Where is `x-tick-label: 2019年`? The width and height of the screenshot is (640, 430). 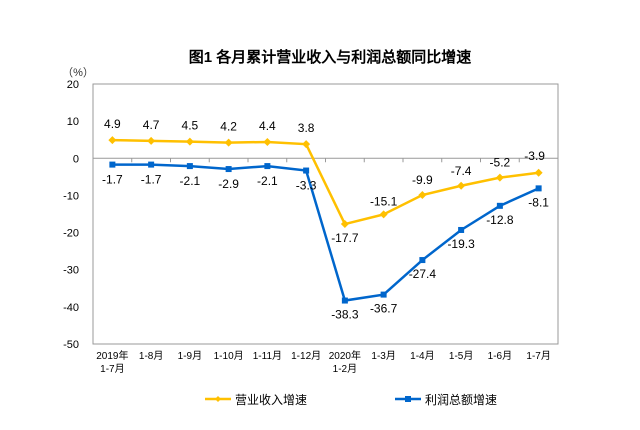 x-tick-label: 2019年 is located at coordinates (112, 355).